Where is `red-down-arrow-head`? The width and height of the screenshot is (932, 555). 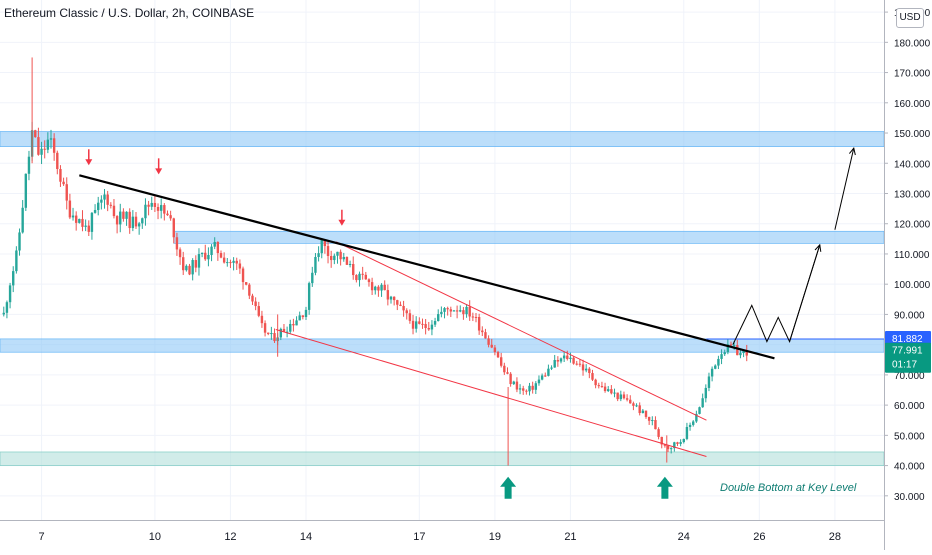 red-down-arrow-head is located at coordinates (342, 222).